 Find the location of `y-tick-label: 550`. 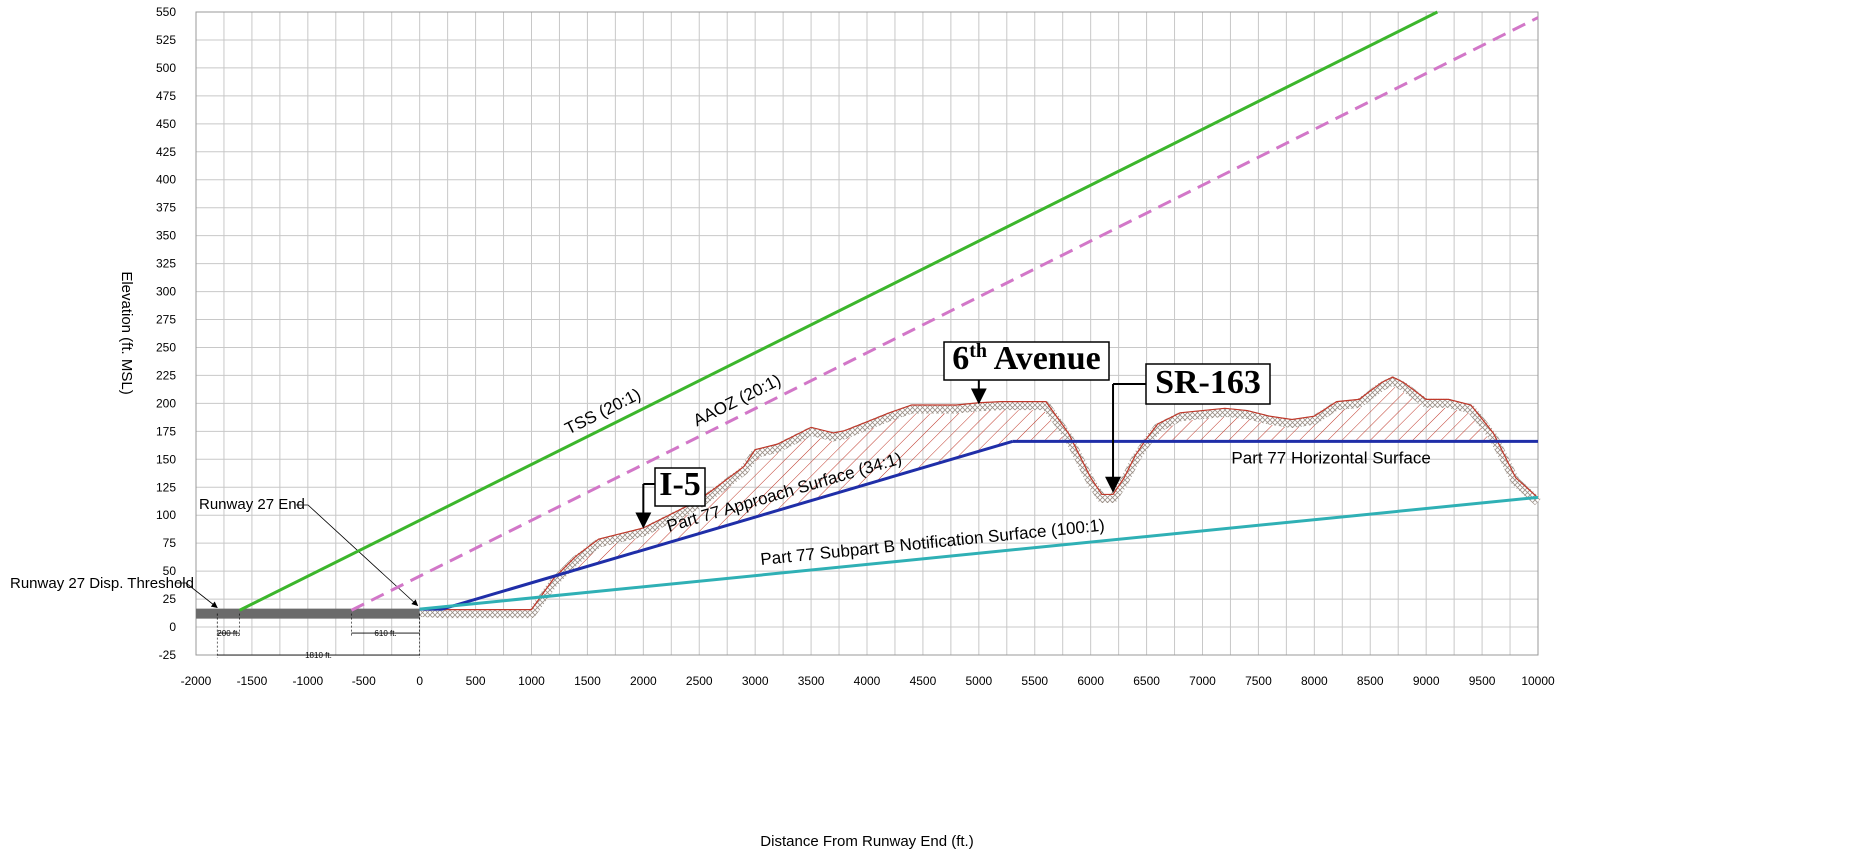

y-tick-label: 550 is located at coordinates (166, 12).